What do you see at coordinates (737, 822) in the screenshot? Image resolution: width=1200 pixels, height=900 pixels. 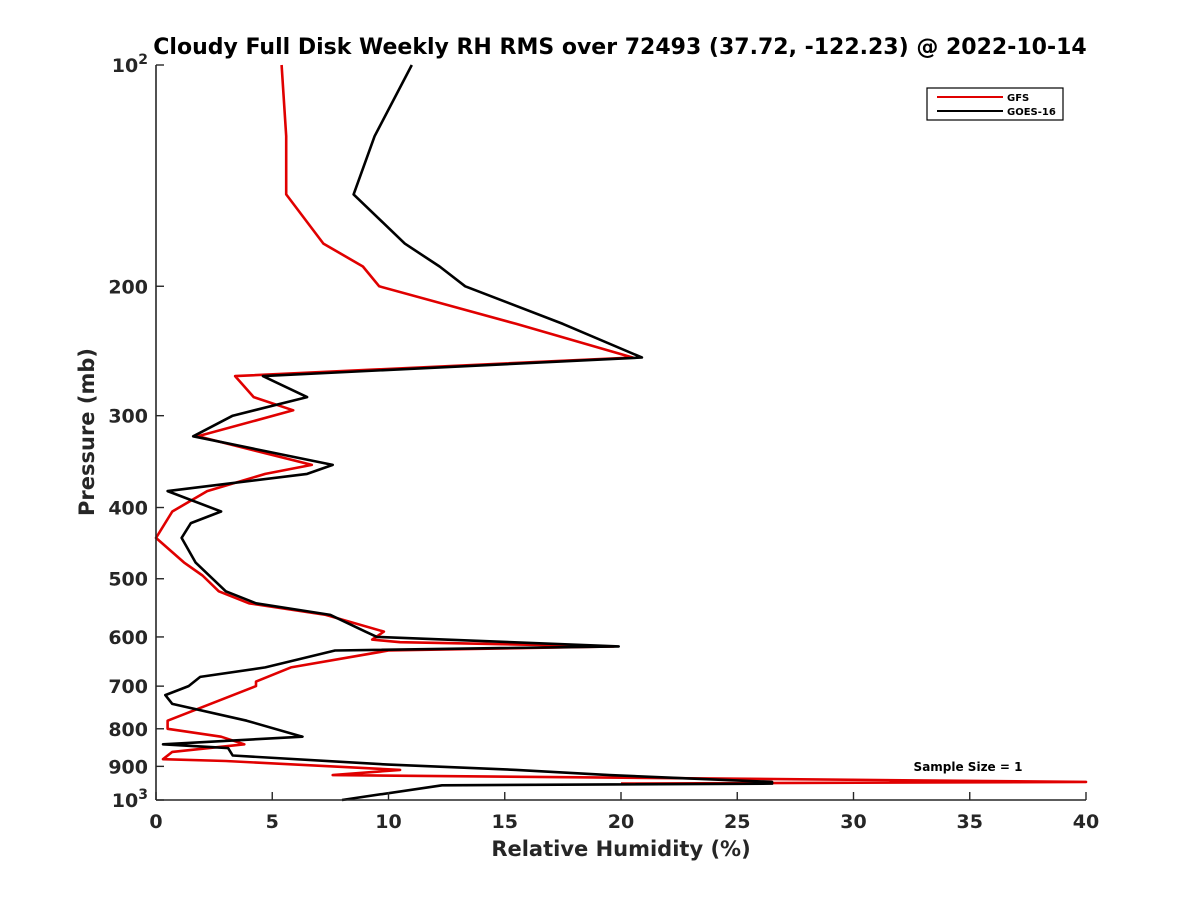 I see `x-tick-label: 25` at bounding box center [737, 822].